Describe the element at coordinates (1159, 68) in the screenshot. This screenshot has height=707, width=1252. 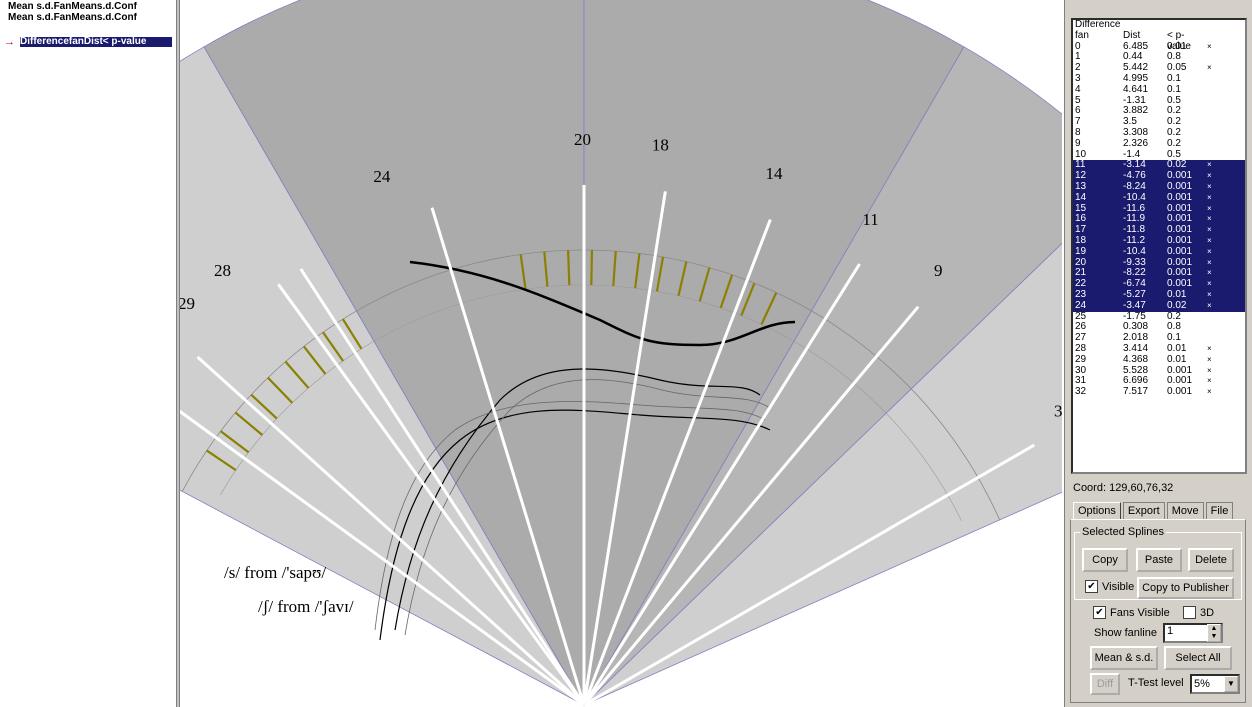
I see `table-row: 2 5.442 0.05 ×` at that location.